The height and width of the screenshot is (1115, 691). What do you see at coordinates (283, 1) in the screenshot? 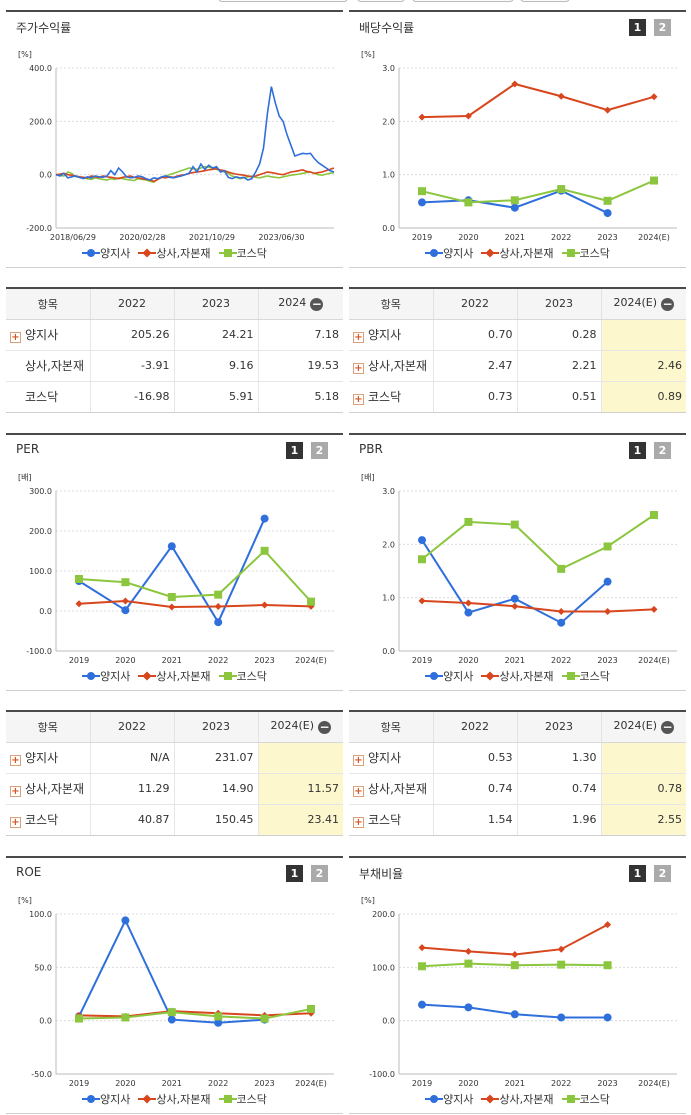
I see `period-selector` at bounding box center [283, 1].